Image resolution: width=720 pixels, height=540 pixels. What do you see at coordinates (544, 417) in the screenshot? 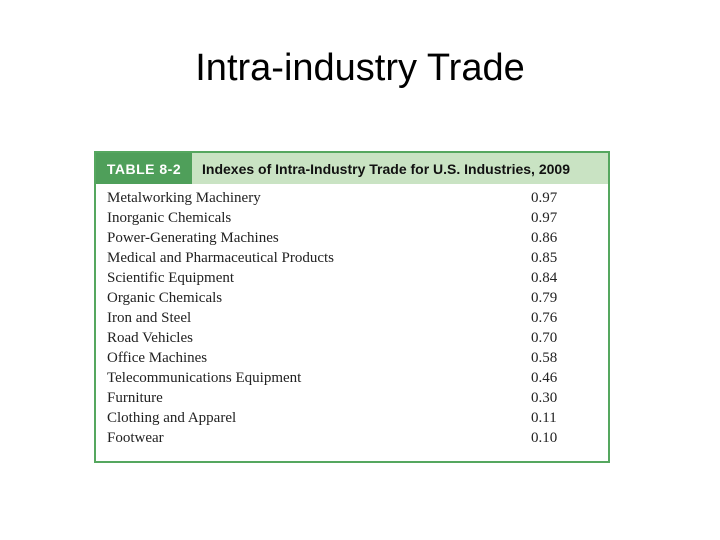
I see `index-value: 0.11` at bounding box center [544, 417].